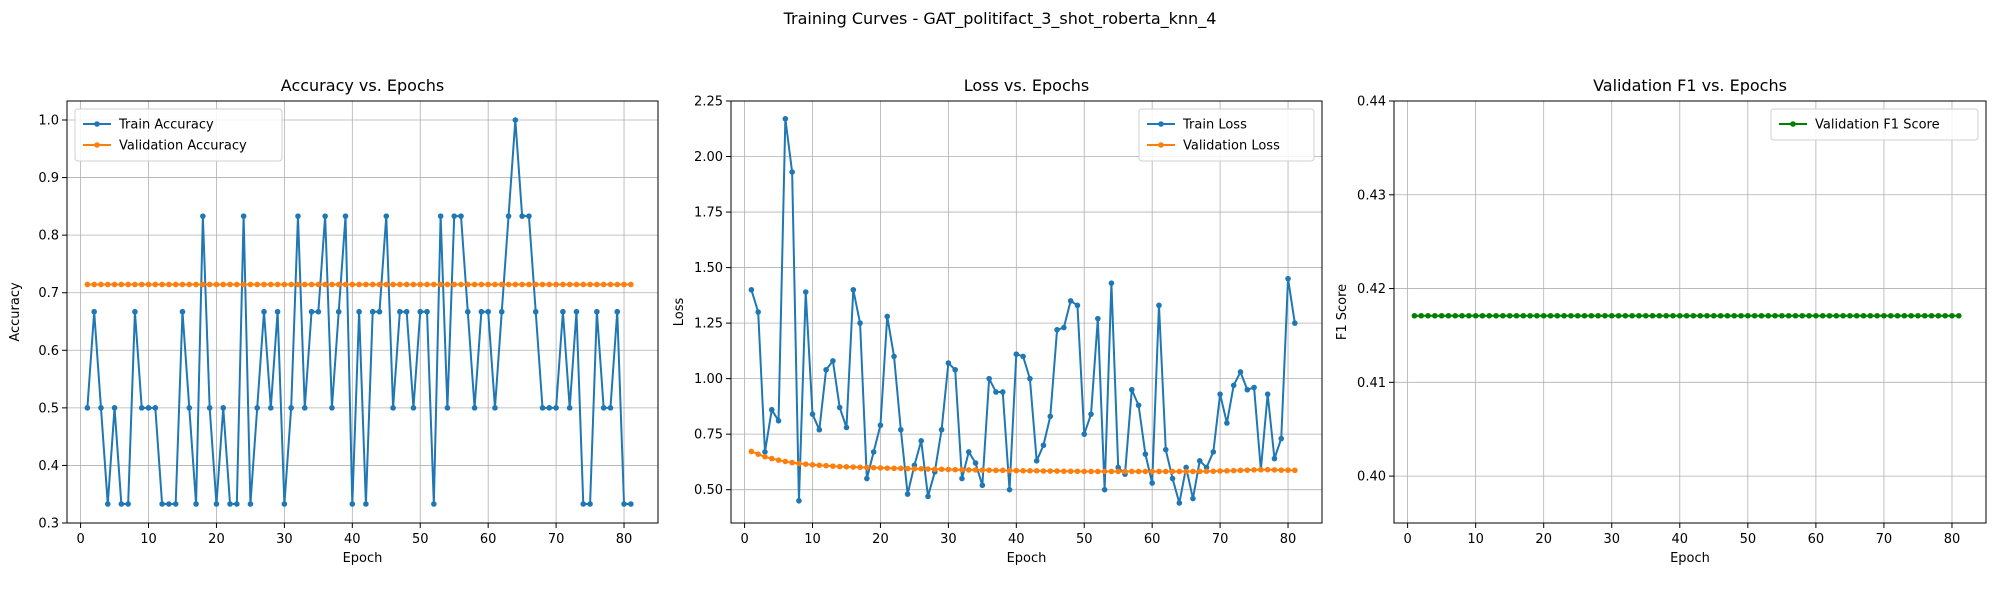 The height and width of the screenshot is (600, 2000). I want to click on y-tick-label: 0.40, so click(1371, 477).